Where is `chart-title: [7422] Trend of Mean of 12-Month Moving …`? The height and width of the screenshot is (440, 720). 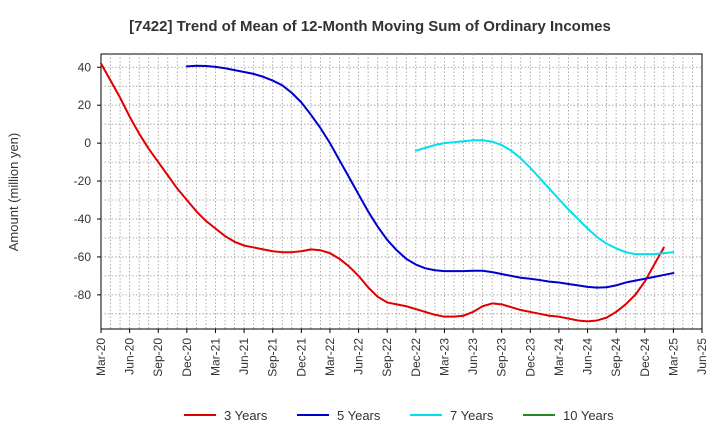
chart-title: [7422] Trend of Mean of 12-Month Moving … is located at coordinates (370, 26).